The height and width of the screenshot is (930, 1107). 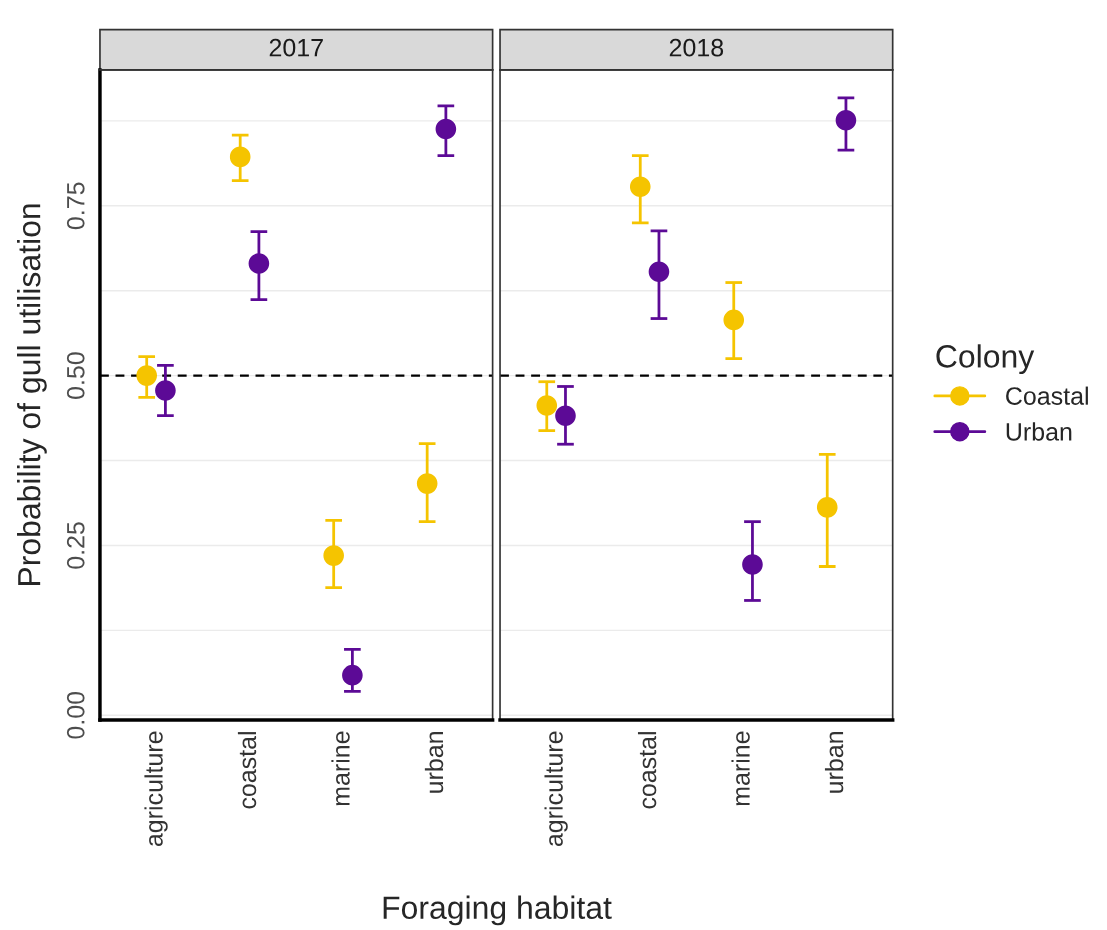 I want to click on x-axis-title: Foraging habitat, so click(x=497, y=910).